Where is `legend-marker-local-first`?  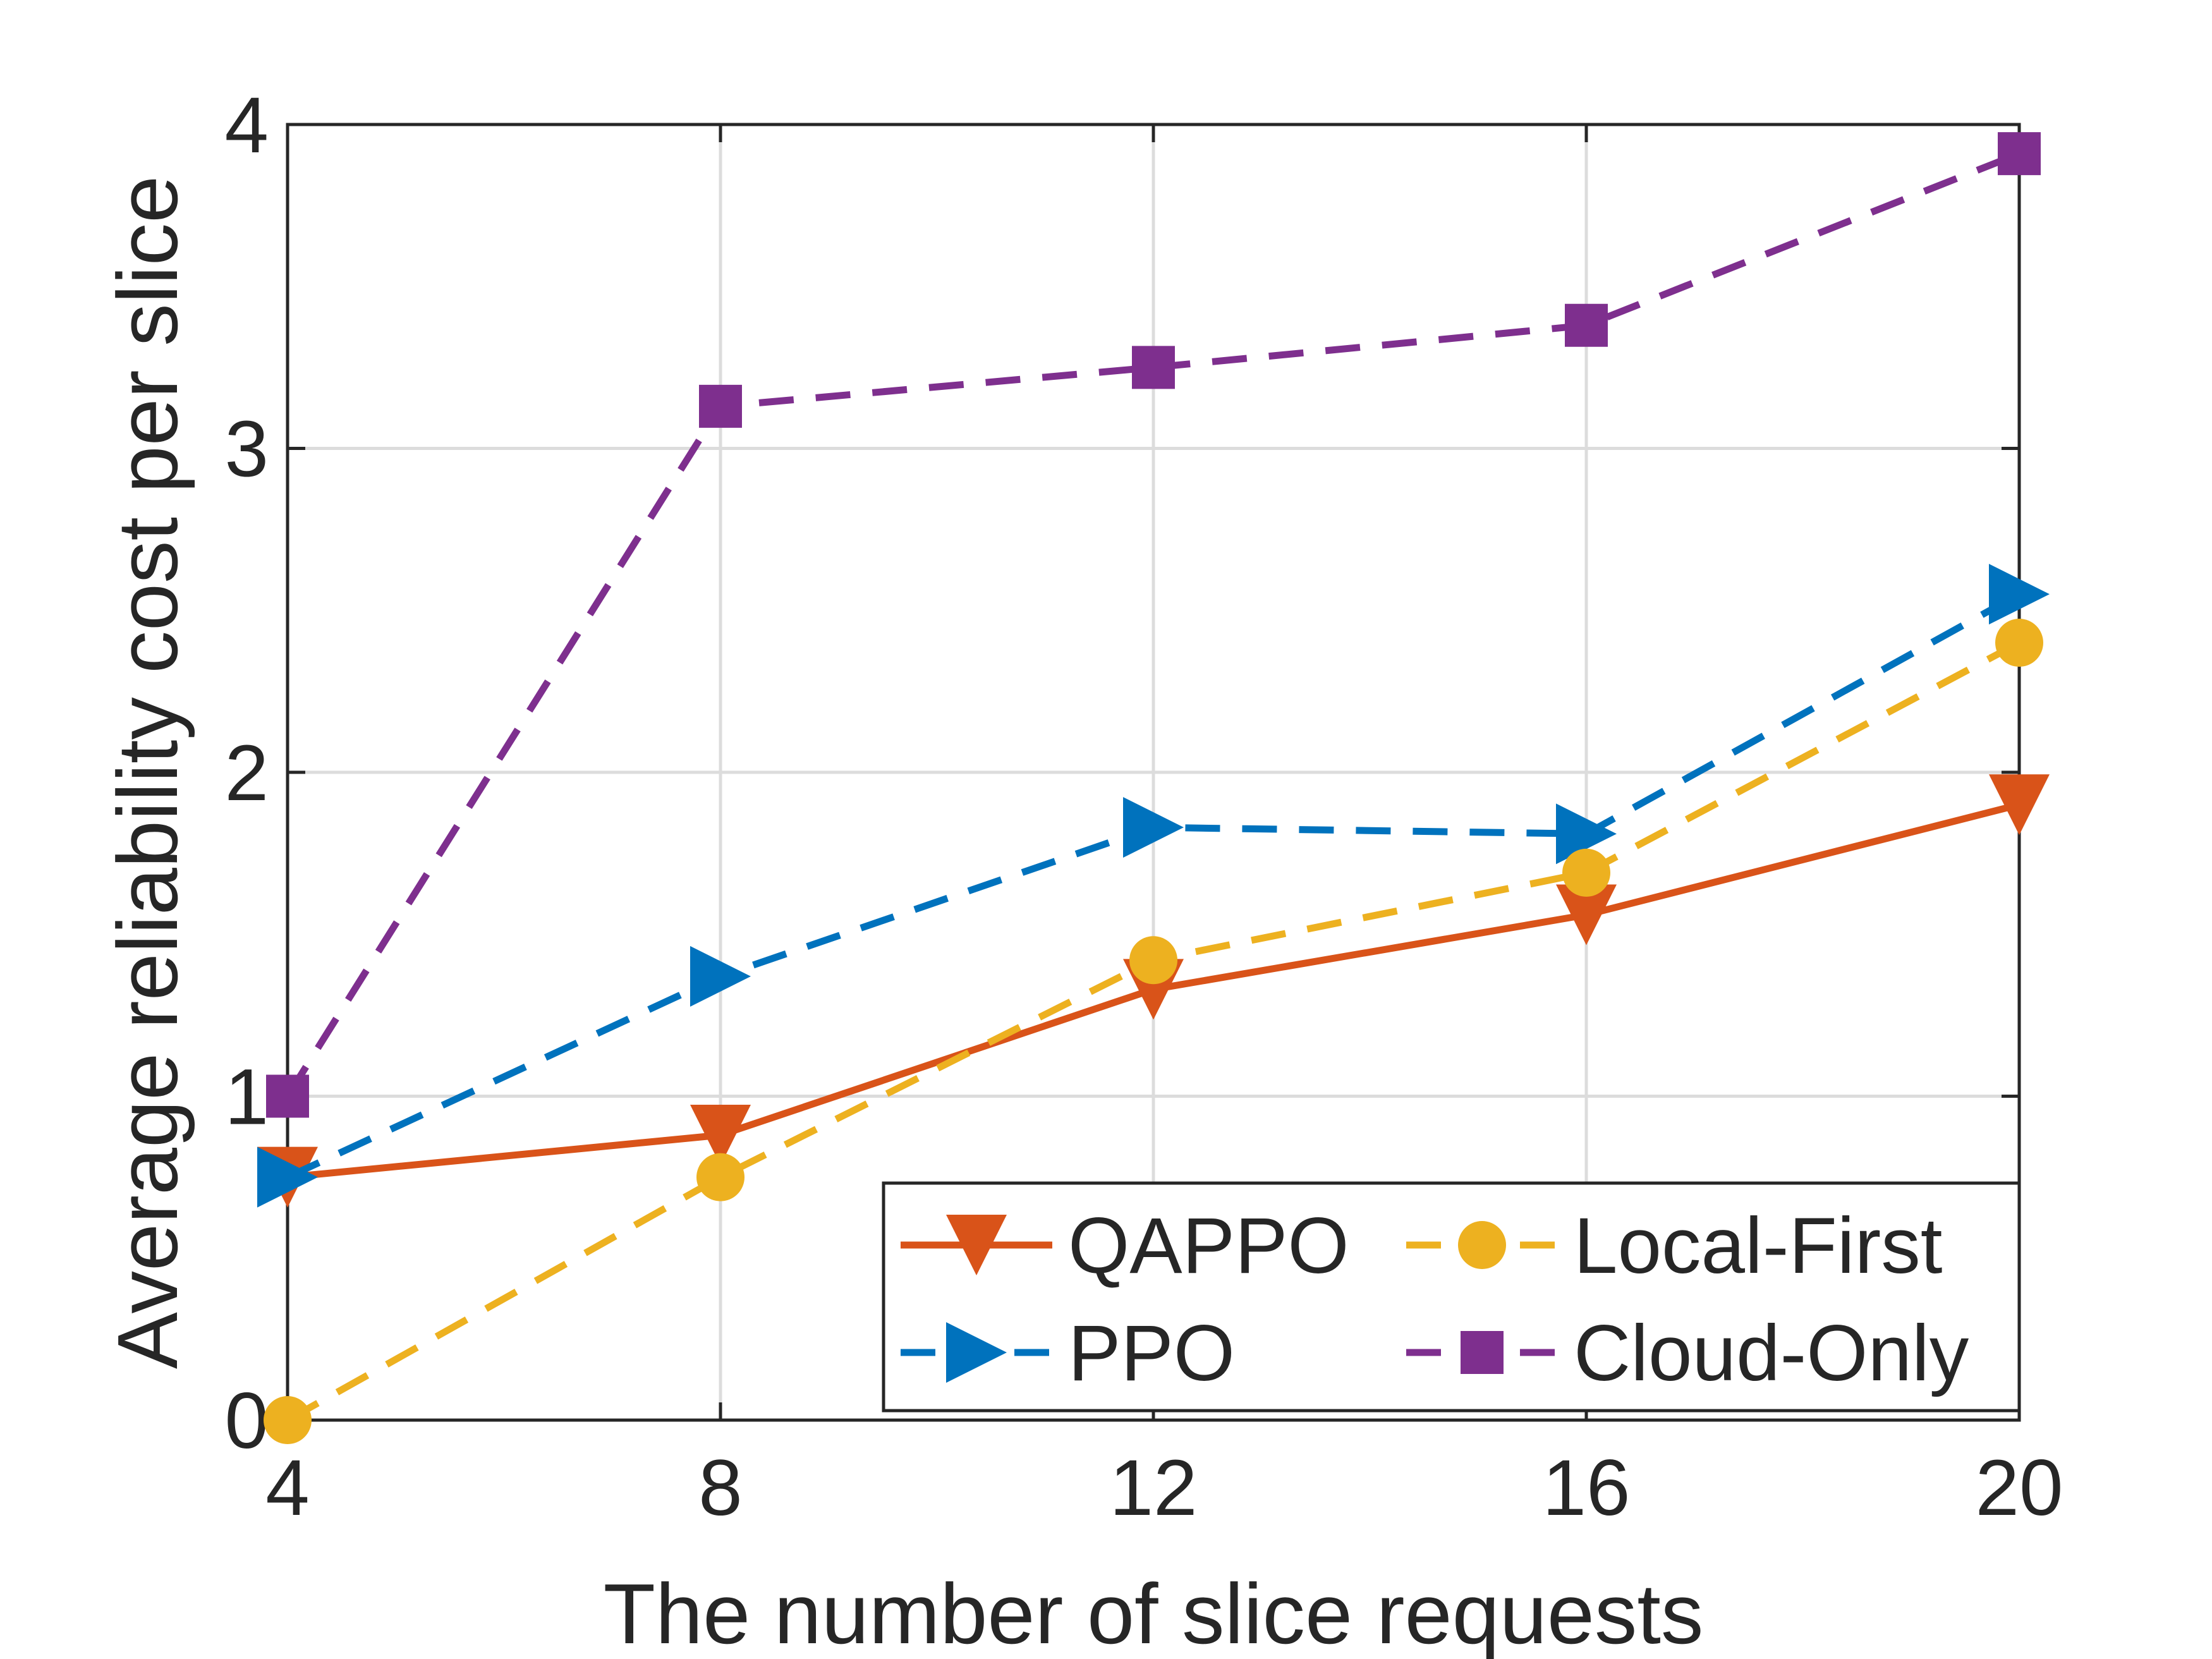 legend-marker-local-first is located at coordinates (1482, 1245).